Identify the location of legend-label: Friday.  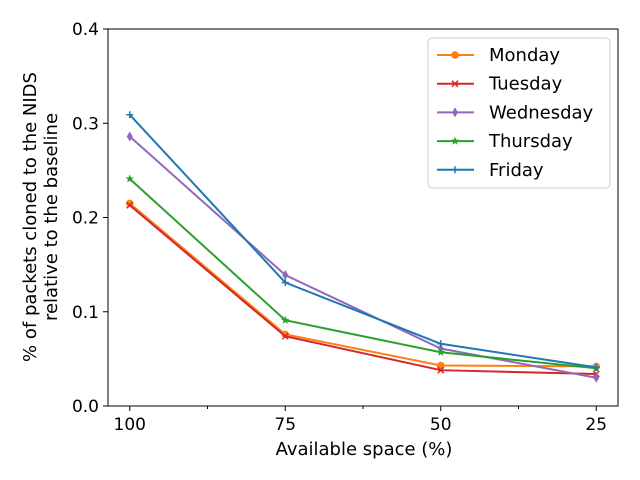
(516, 170).